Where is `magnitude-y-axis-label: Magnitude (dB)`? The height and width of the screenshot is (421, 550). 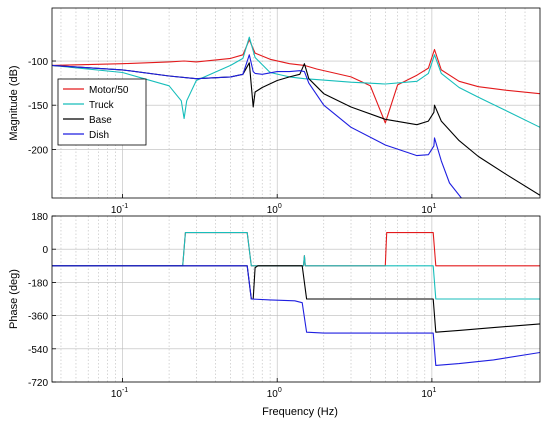 magnitude-y-axis-label: Magnitude (dB) is located at coordinates (14, 102).